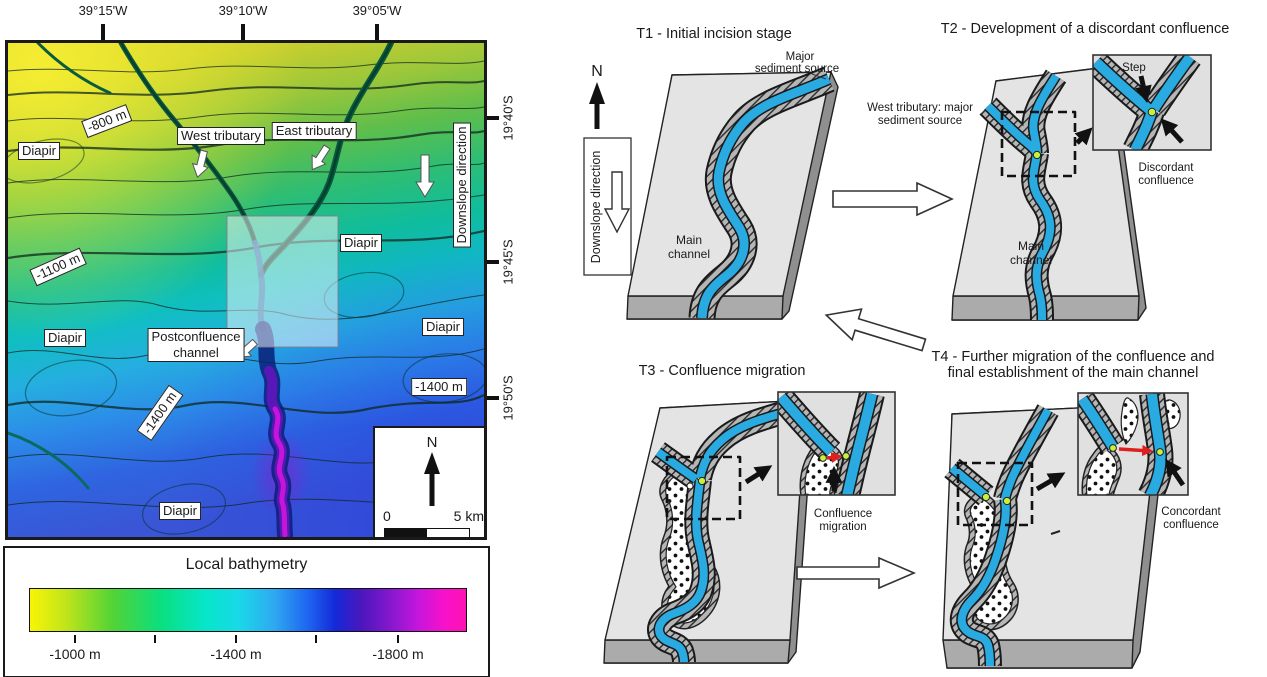  I want to click on map-scale-box: N 0 5 km, so click(428, 481).